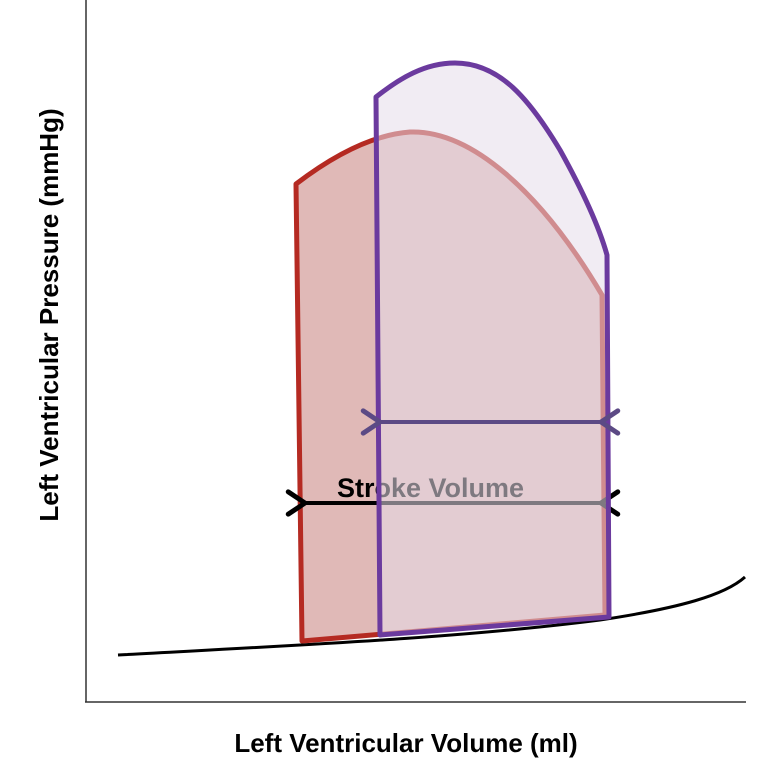 The height and width of the screenshot is (765, 768). I want to click on y-axis-title: Left Ventricular Pressure (mmHg), so click(49, 314).